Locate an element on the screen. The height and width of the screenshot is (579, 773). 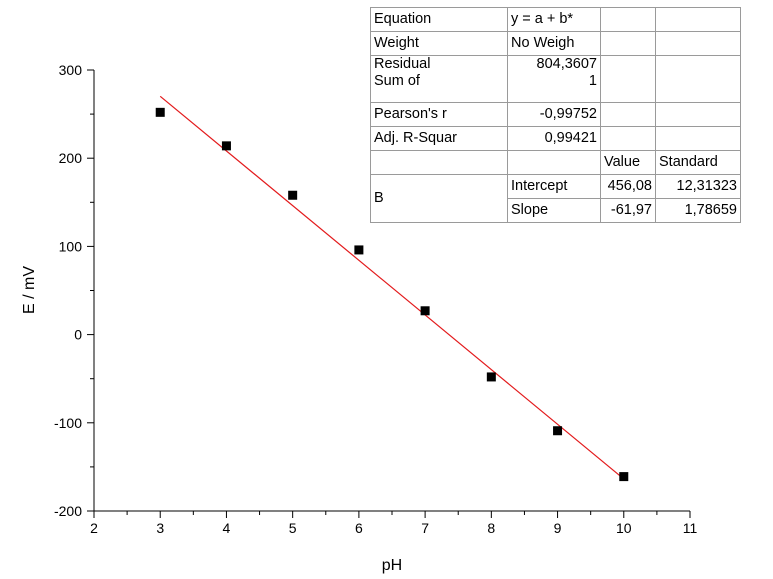
intercept-label: Intercept is located at coordinates (554, 186).